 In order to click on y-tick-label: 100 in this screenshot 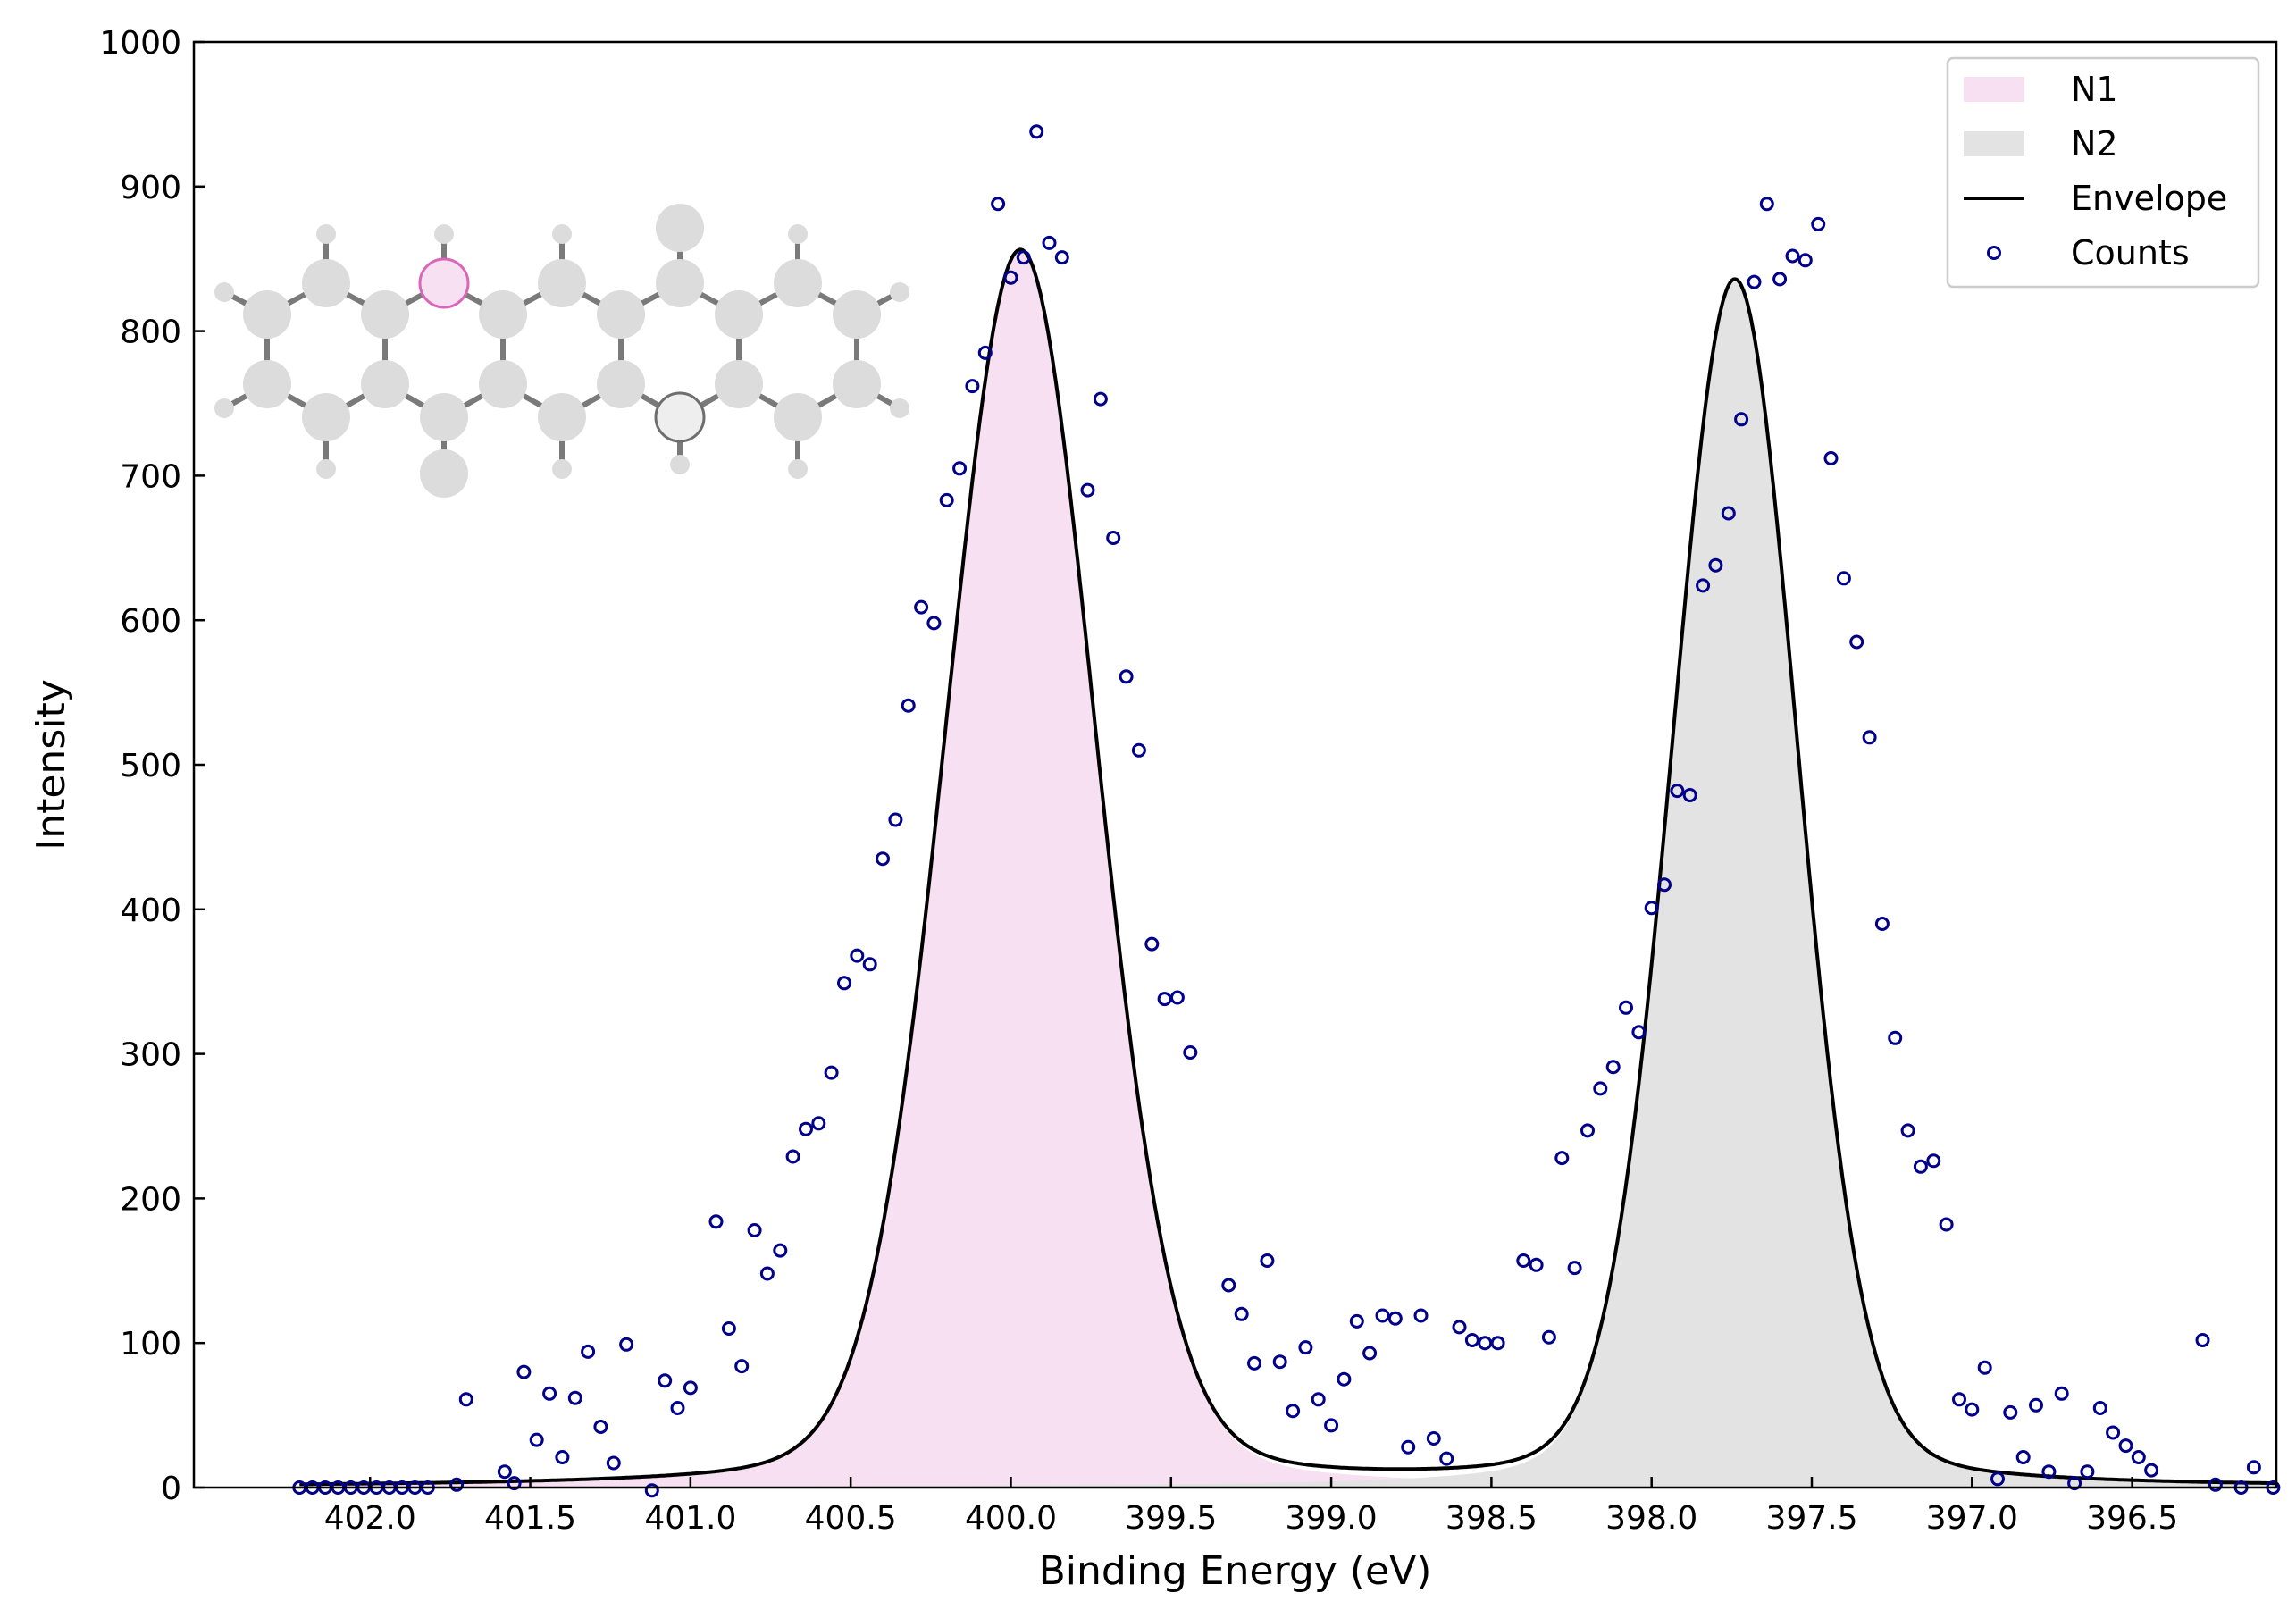, I will do `click(151, 1344)`.